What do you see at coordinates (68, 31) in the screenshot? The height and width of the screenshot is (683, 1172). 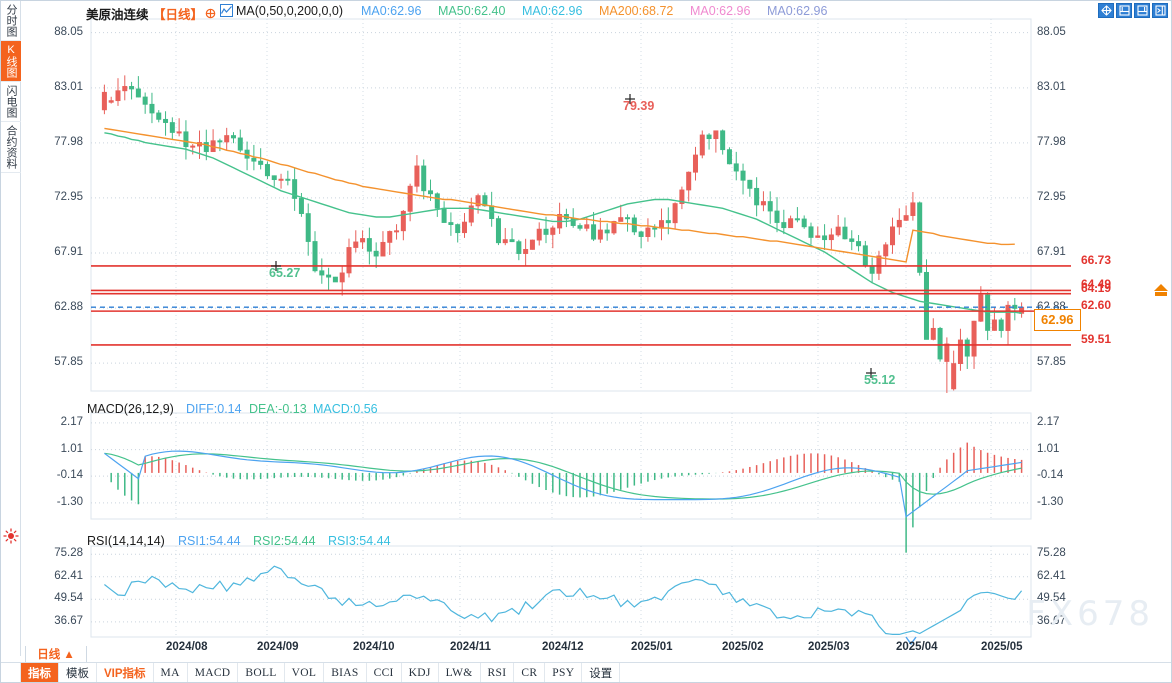 I see `price-tick-left-0: 88.05` at bounding box center [68, 31].